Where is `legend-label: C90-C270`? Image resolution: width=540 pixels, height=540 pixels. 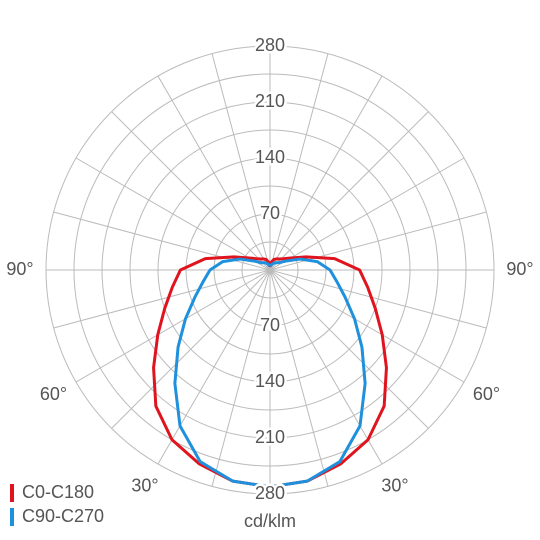
legend-label: C90-C270 is located at coordinates (63, 516).